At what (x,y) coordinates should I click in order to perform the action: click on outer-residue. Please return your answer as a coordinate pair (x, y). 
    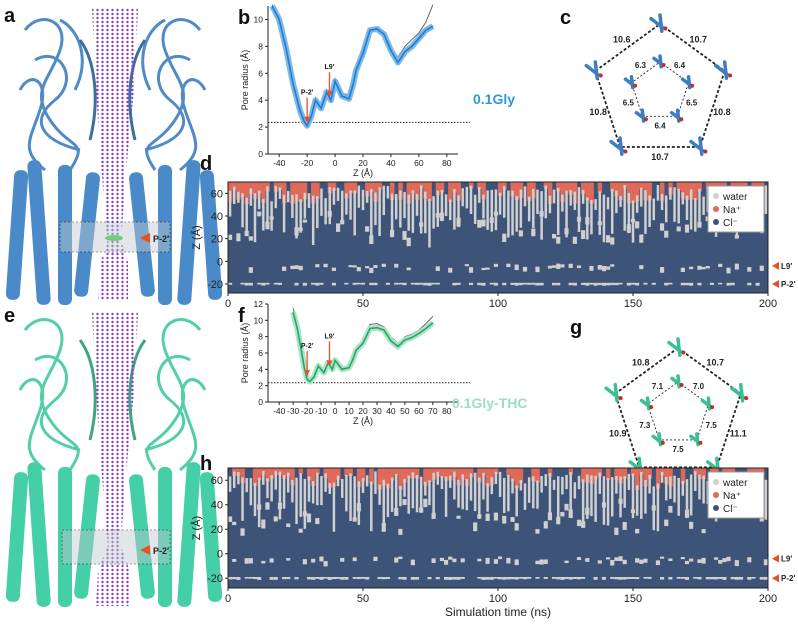
    Looking at the image, I should click on (618, 146).